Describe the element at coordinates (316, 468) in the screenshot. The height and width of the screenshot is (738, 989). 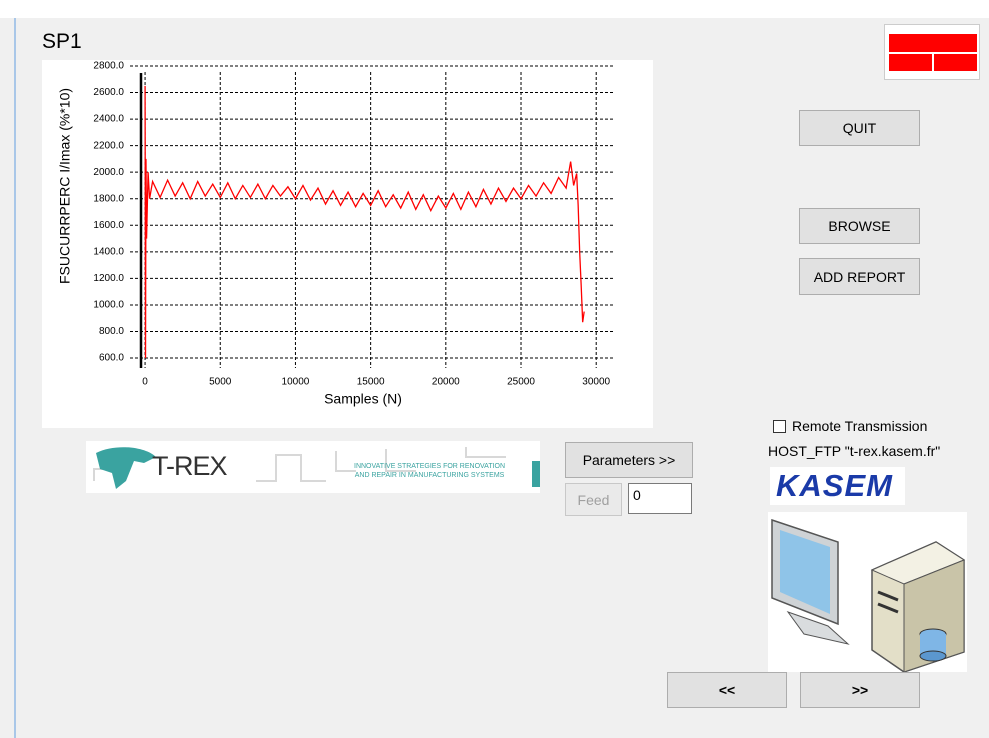
I see `trex-circuit` at that location.